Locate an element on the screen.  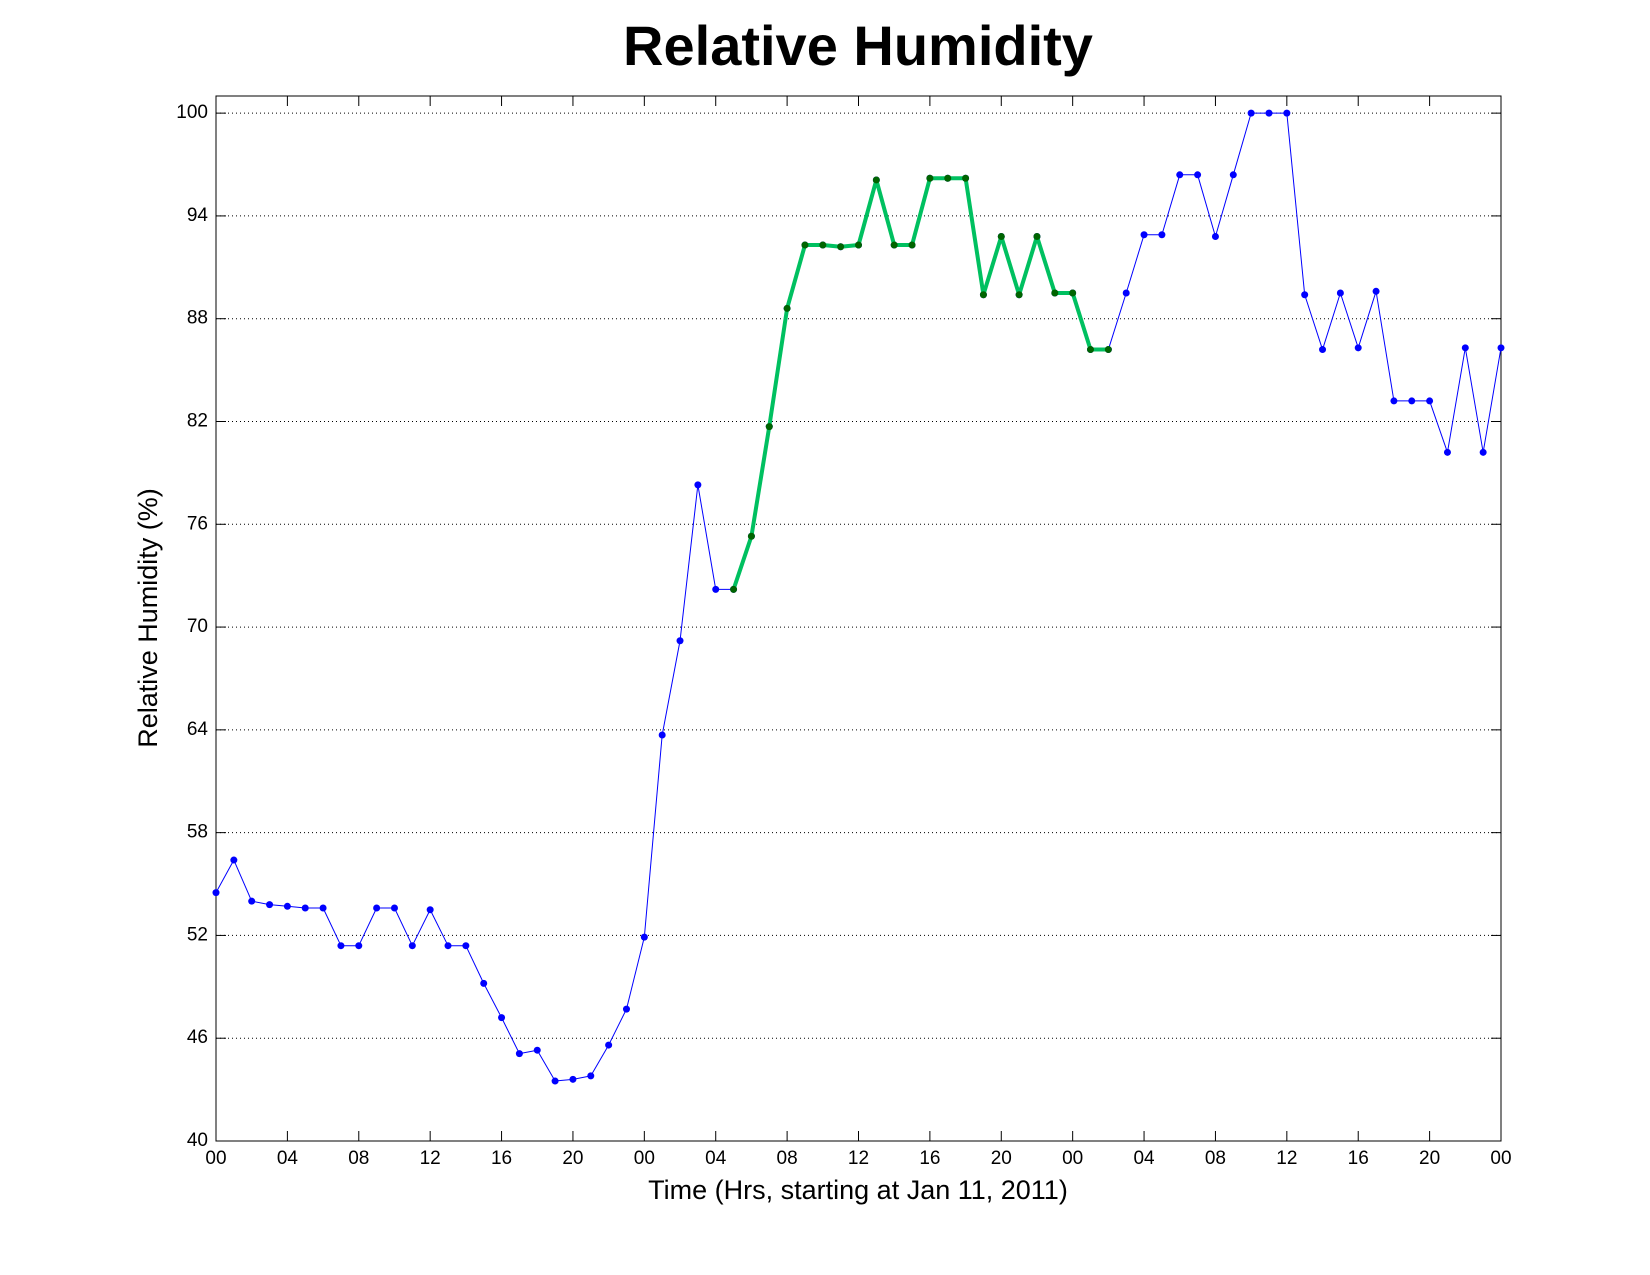
chart-title: Relative Humidity is located at coordinates (858, 45).